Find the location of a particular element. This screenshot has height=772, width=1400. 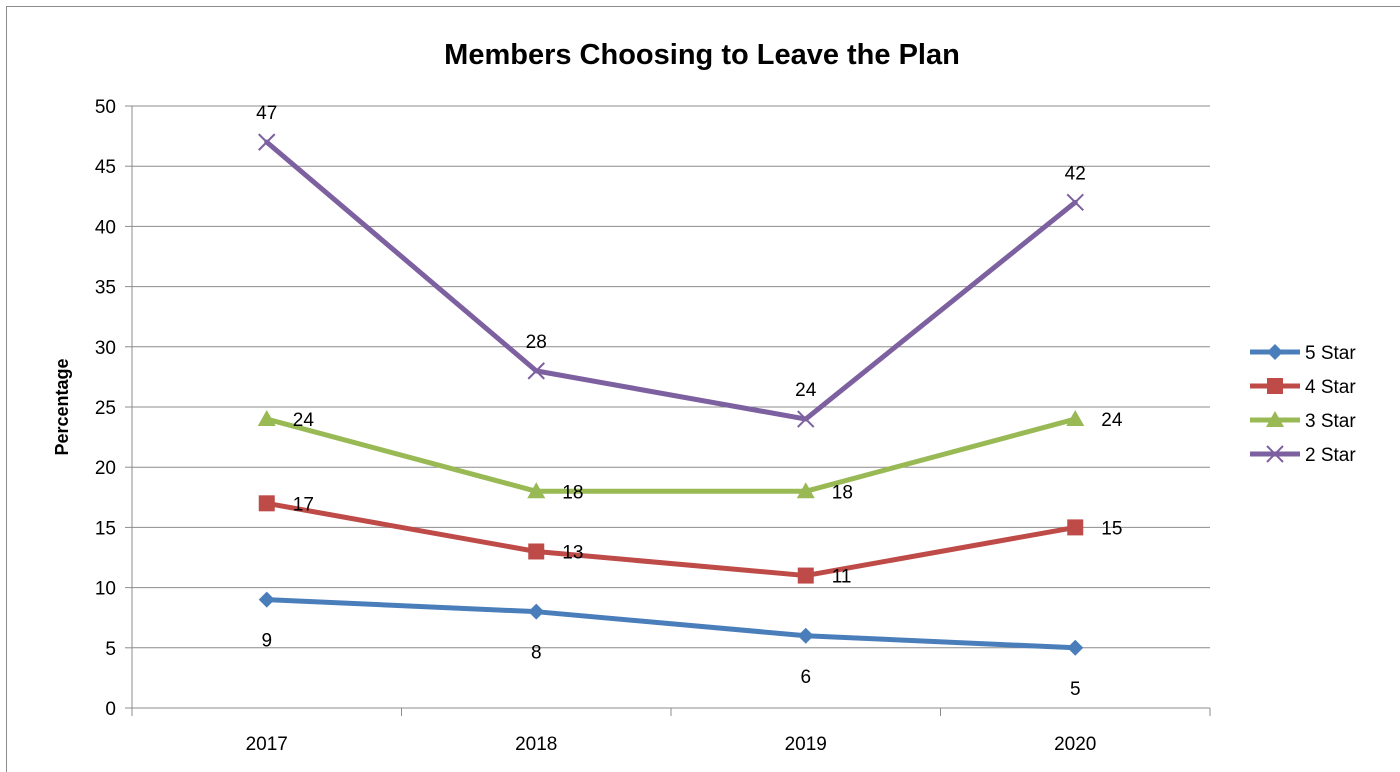

y-tick-label: 10 is located at coordinates (105, 589).